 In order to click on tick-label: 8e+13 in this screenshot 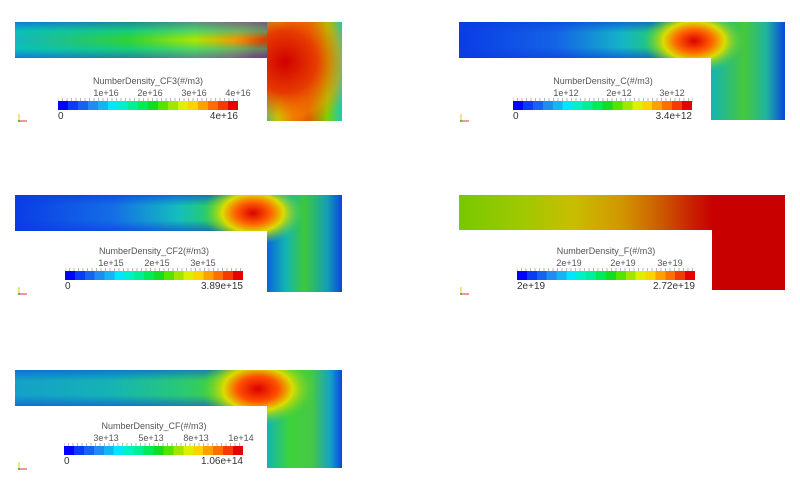, I will do `click(196, 438)`.